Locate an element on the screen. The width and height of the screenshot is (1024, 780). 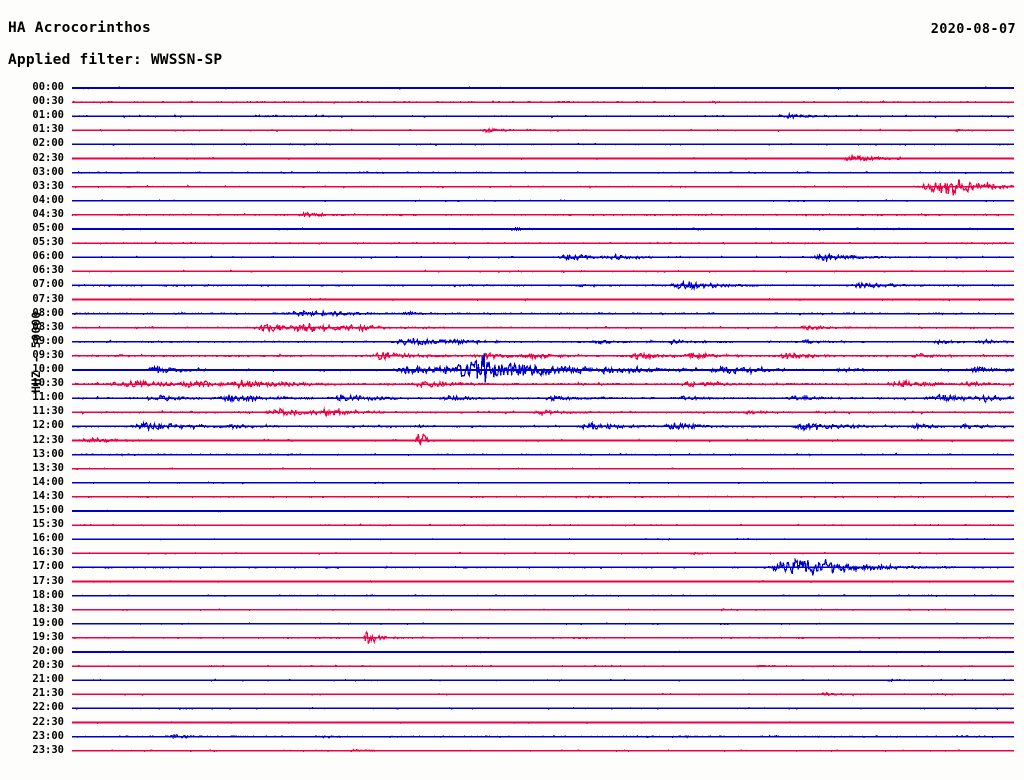
record-date: 2020-08-07 is located at coordinates (973, 29).